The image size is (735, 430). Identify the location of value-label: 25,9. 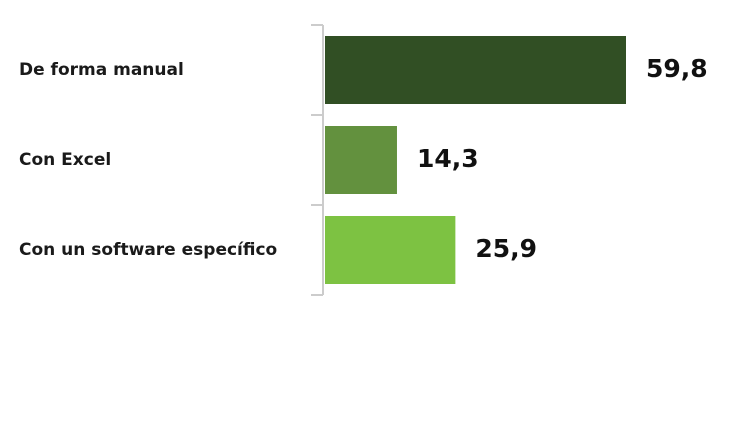
(506, 248).